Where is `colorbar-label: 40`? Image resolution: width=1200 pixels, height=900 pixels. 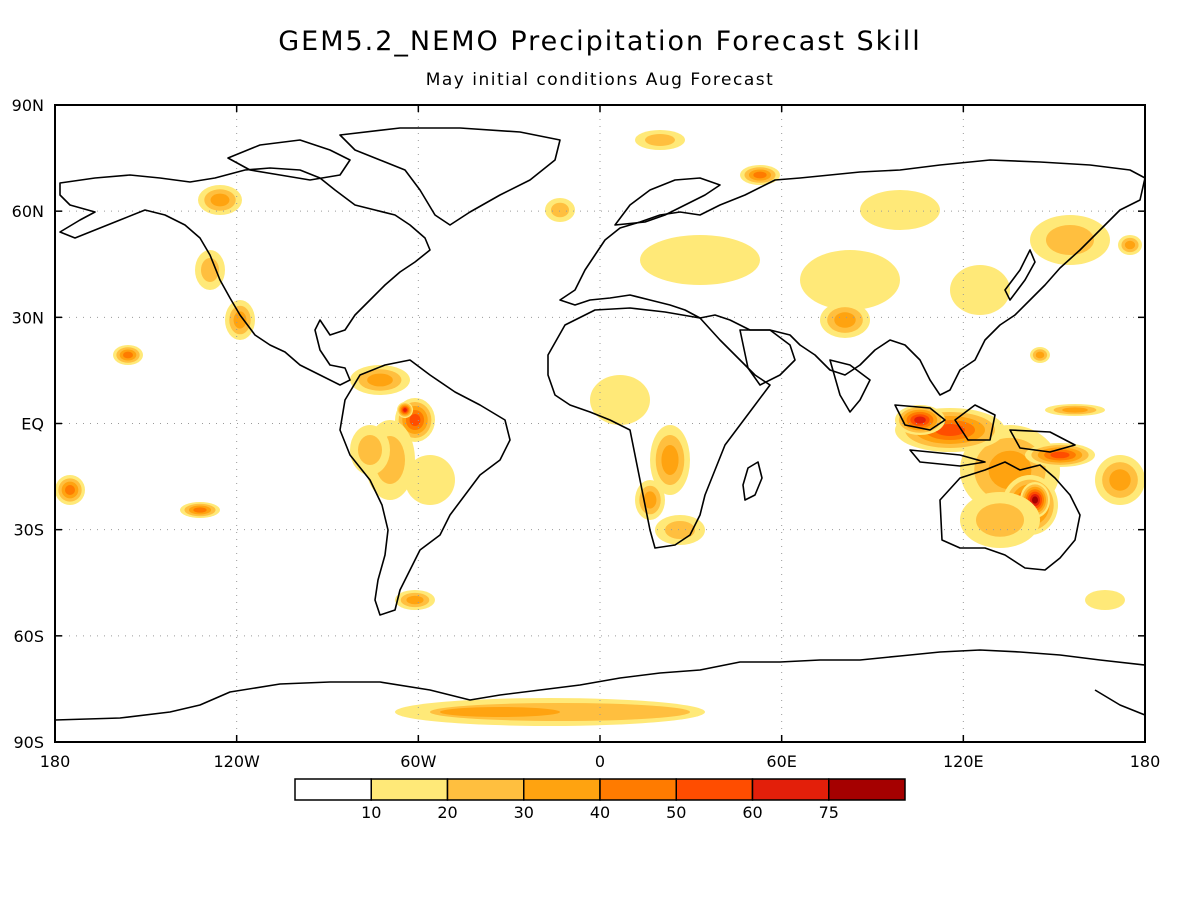 colorbar-label: 40 is located at coordinates (600, 812).